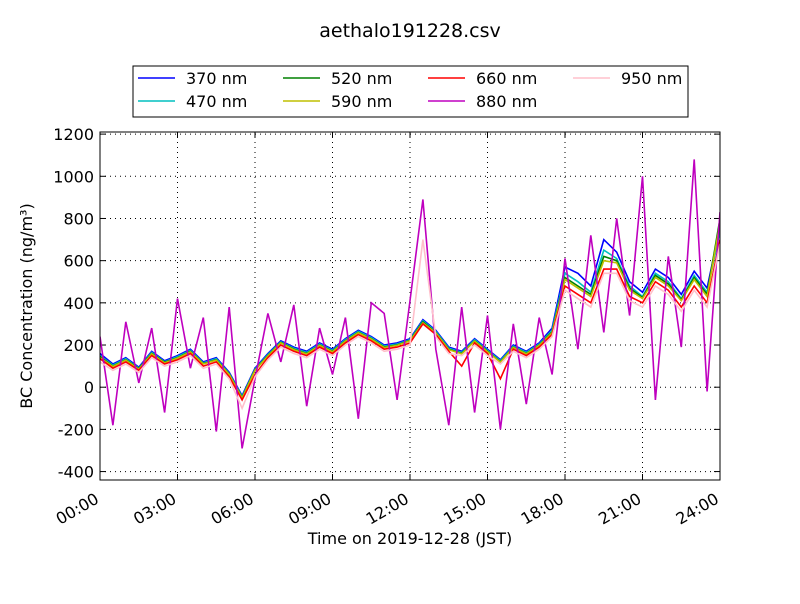 The height and width of the screenshot is (604, 800). What do you see at coordinates (232, 509) in the screenshot?
I see `x-tick-label: 06:00` at bounding box center [232, 509].